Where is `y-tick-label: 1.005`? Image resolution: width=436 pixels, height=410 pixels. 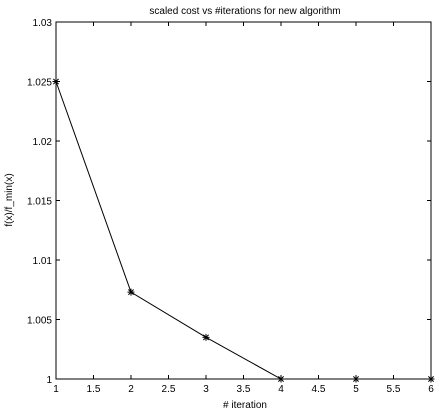
y-tick-label: 1.005 is located at coordinates (39, 321).